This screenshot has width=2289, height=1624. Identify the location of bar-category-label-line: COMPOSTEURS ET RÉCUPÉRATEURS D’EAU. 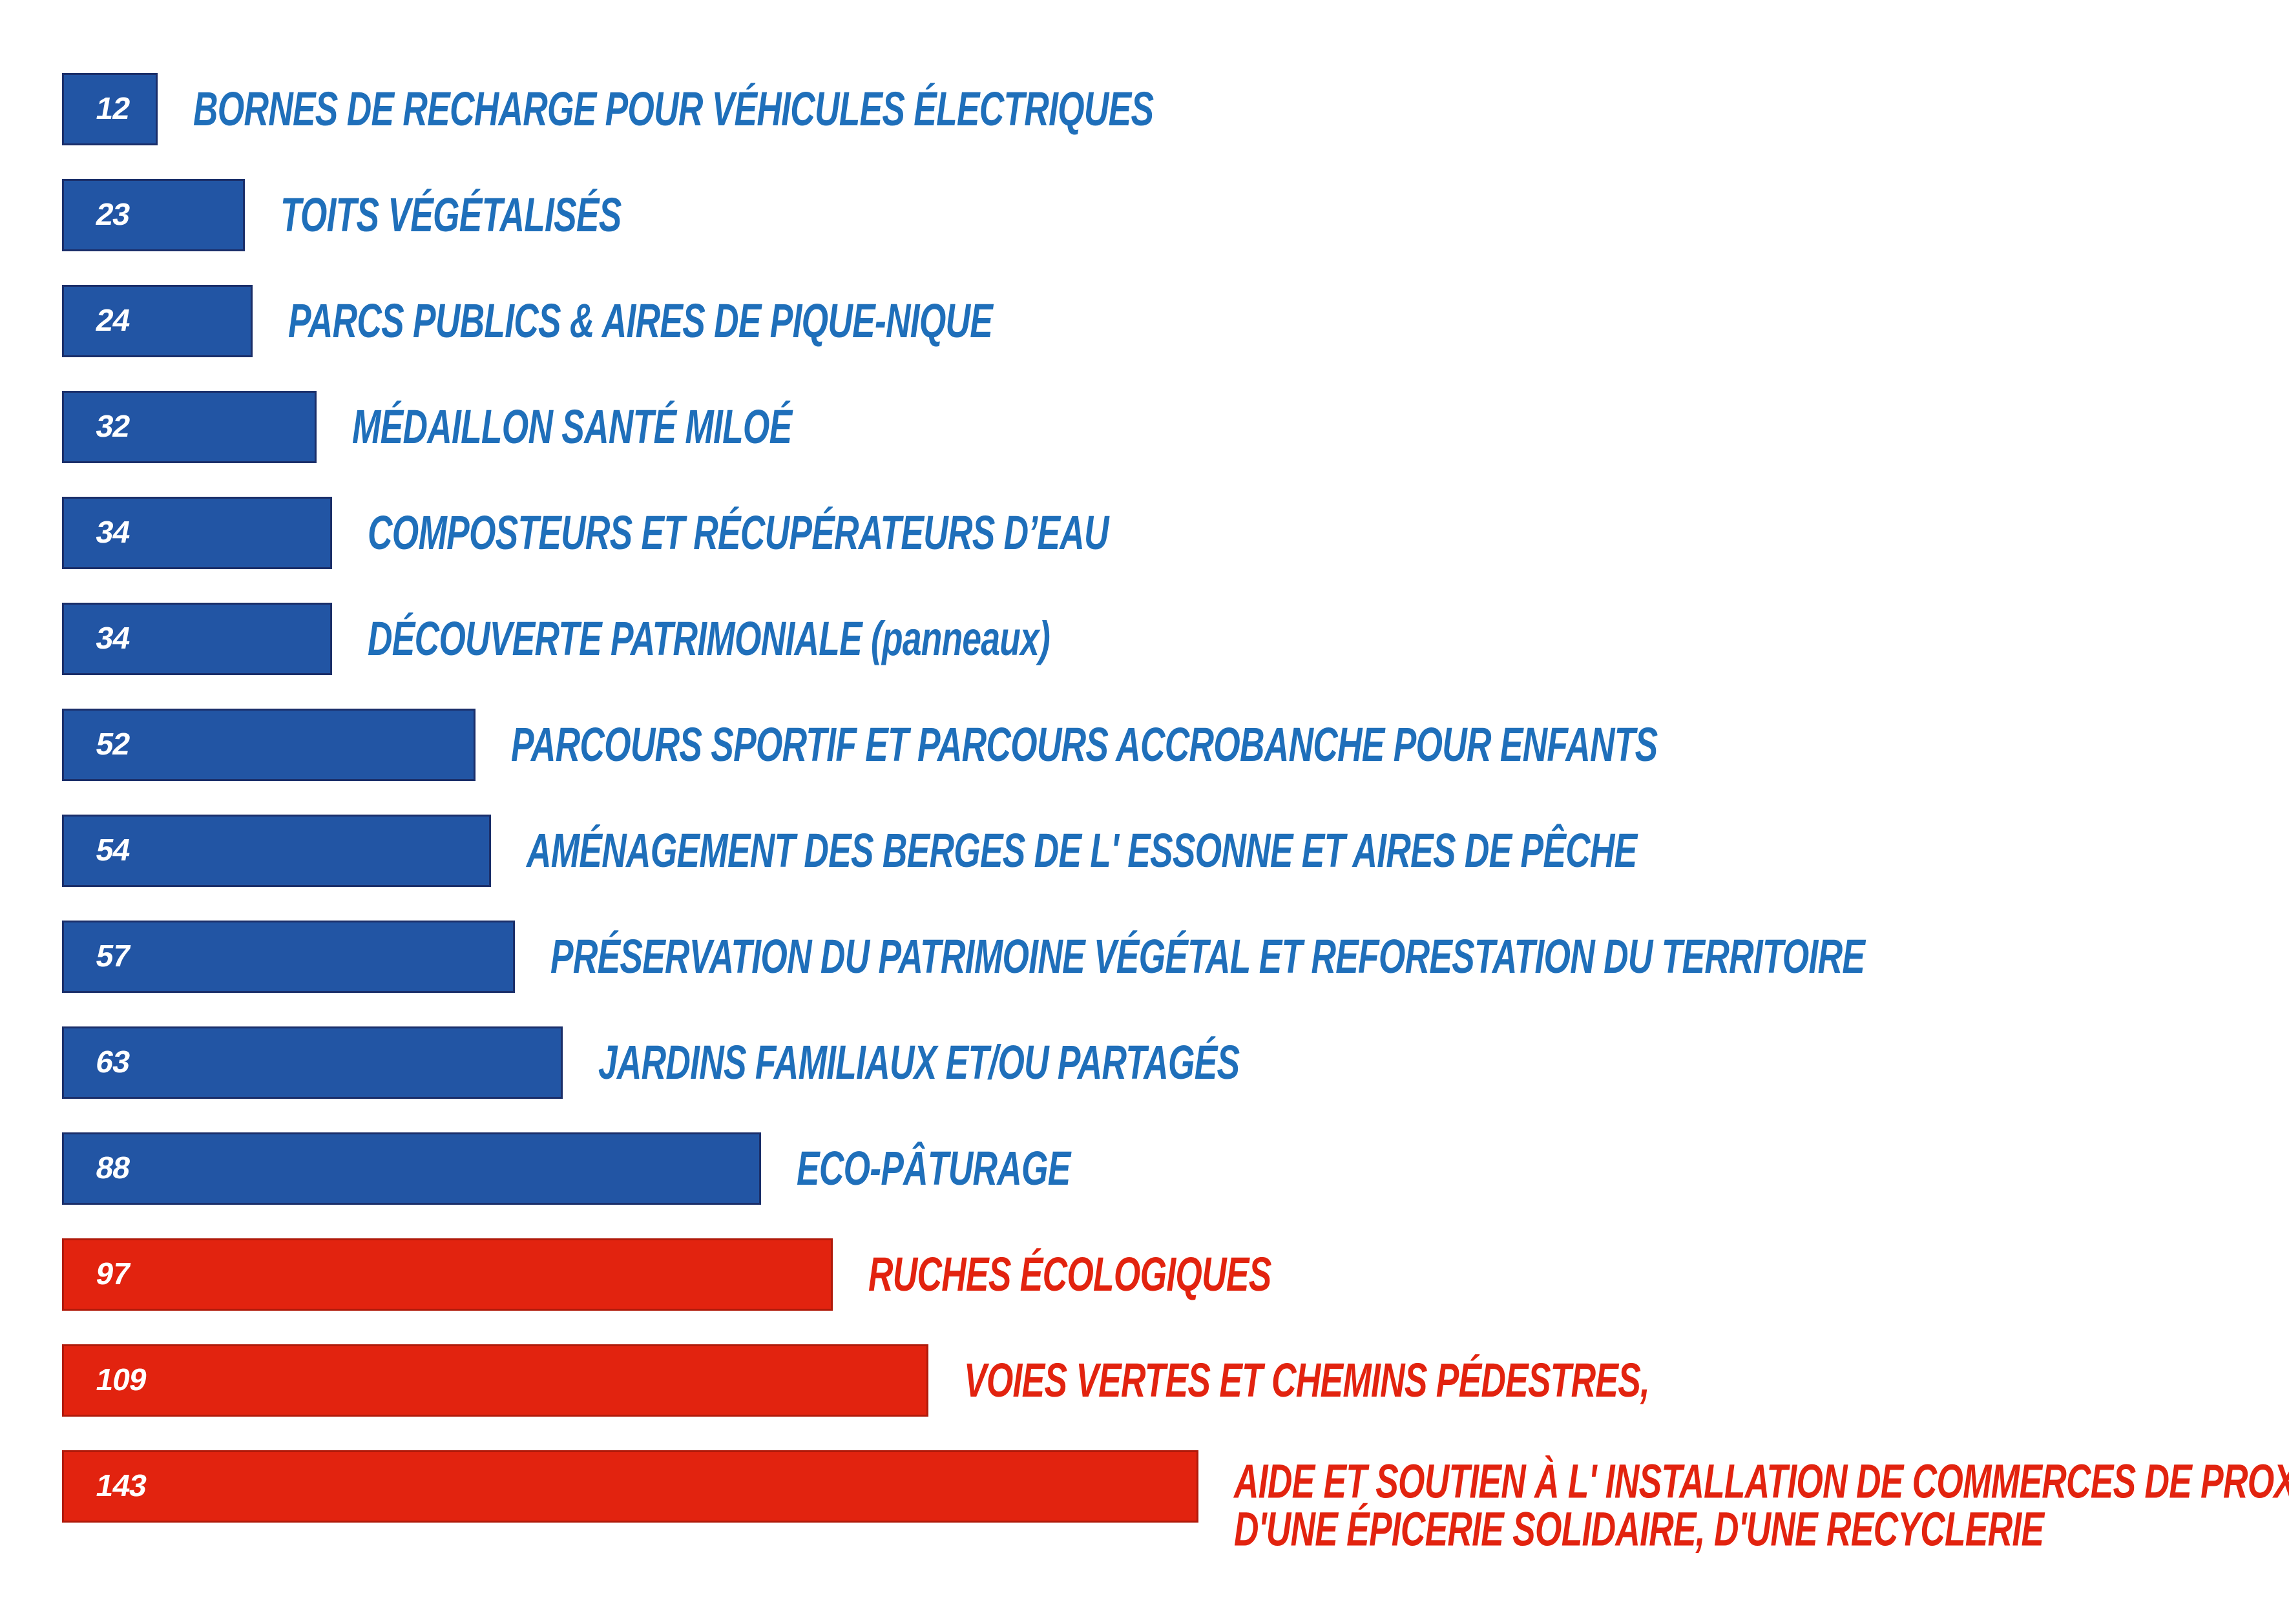
(738, 532).